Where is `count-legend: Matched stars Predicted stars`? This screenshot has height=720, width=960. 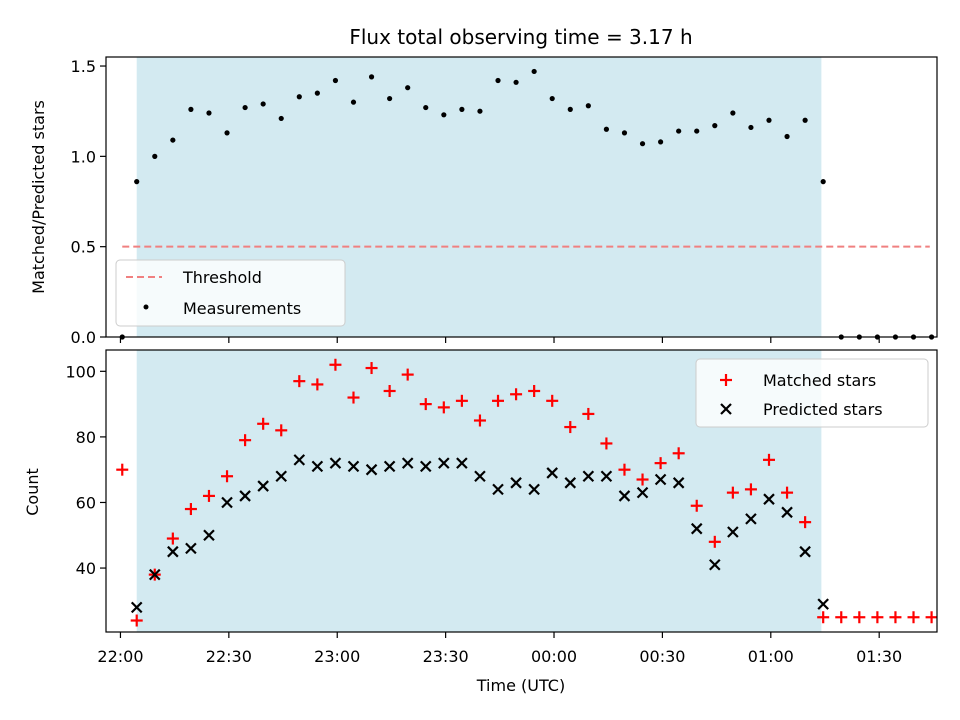 count-legend: Matched stars Predicted stars is located at coordinates (812, 393).